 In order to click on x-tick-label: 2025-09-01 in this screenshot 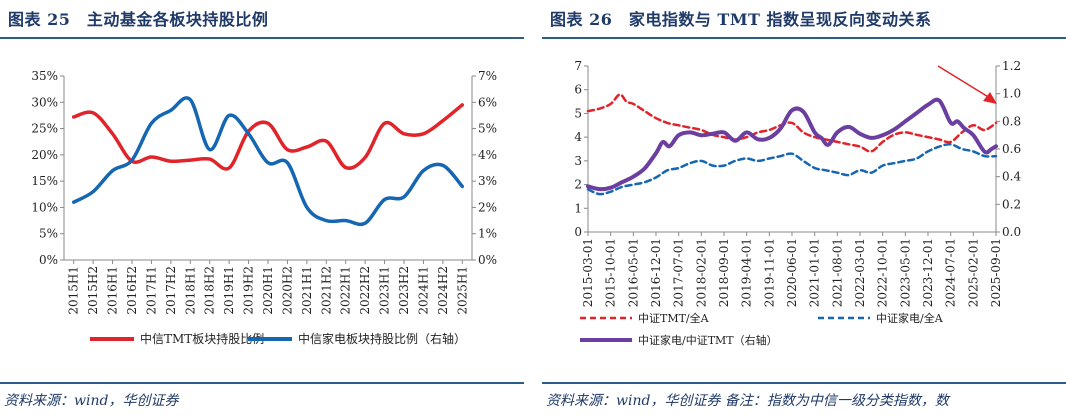, I will do `click(996, 272)`.